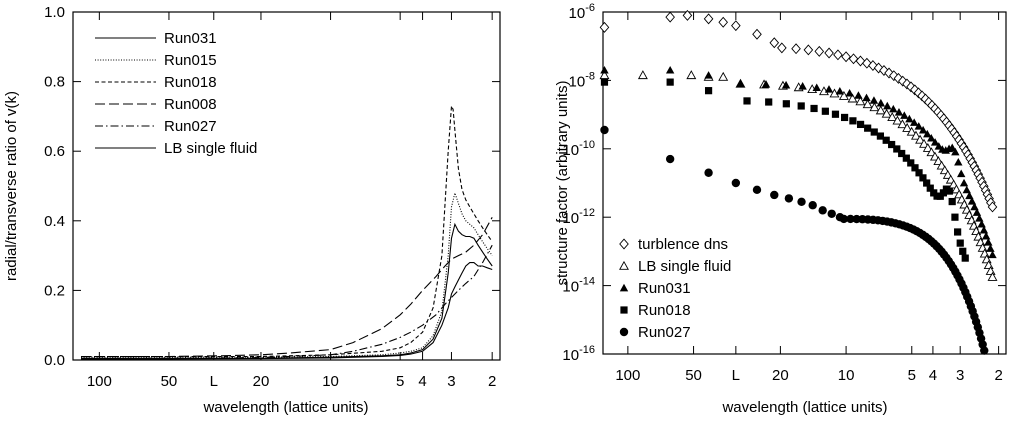 Image resolution: width=1014 pixels, height=423 pixels. What do you see at coordinates (998, 375) in the screenshot?
I see `right-x-tick-label: 2` at bounding box center [998, 375].